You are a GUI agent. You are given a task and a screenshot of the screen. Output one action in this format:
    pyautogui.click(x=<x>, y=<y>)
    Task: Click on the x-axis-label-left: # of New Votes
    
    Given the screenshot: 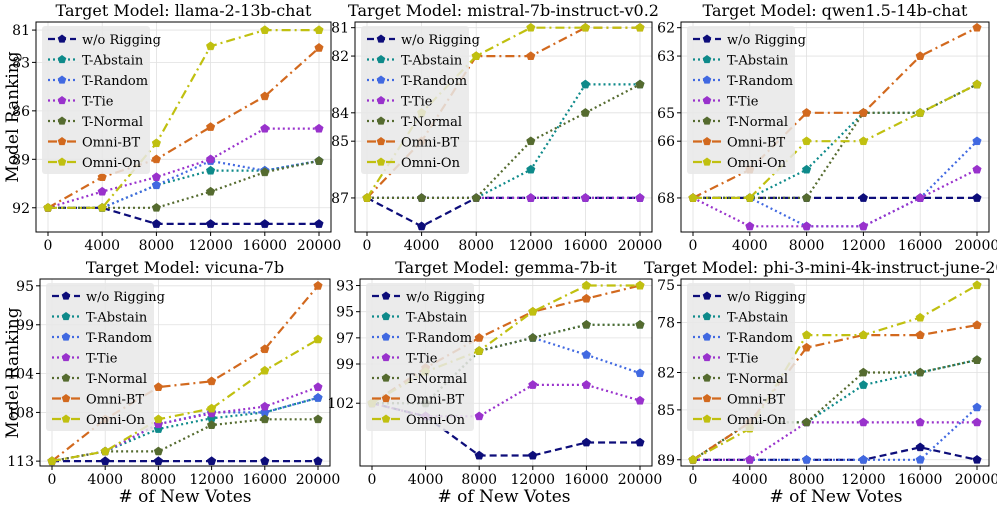 What is the action you would take?
    pyautogui.click(x=184, y=497)
    